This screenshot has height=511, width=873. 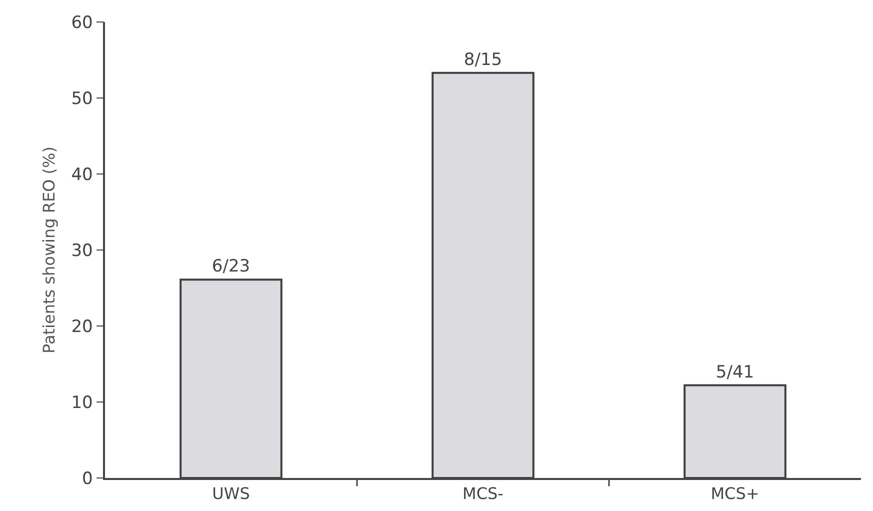 I want to click on x-tick-label: UWS, so click(x=231, y=493).